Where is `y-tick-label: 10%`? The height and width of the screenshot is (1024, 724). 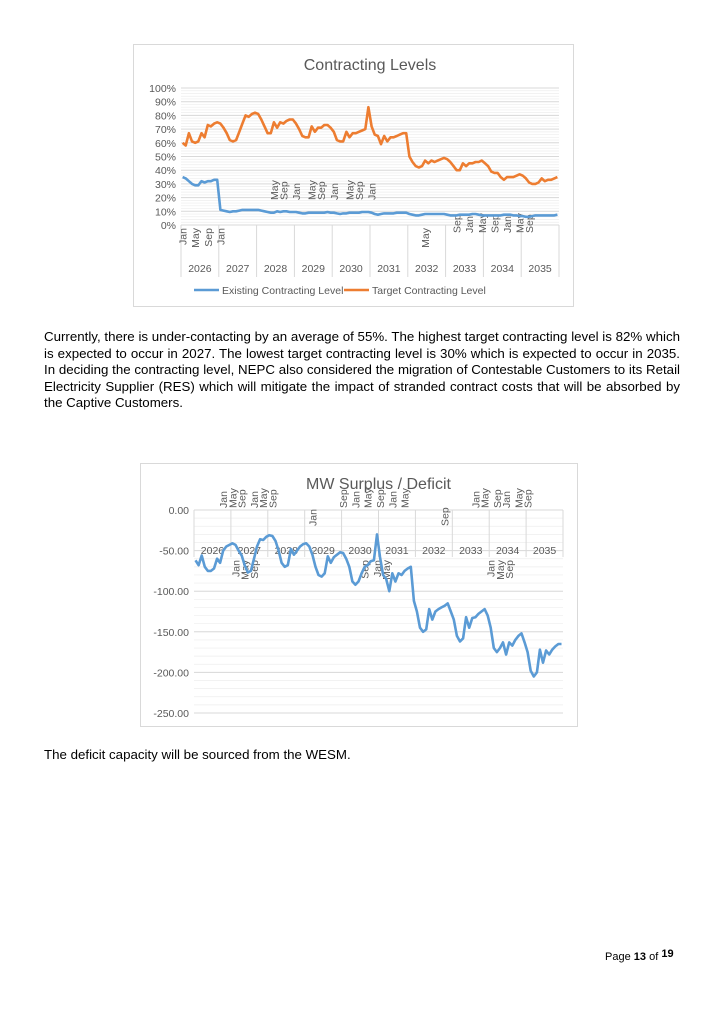 y-tick-label: 10% is located at coordinates (165, 212).